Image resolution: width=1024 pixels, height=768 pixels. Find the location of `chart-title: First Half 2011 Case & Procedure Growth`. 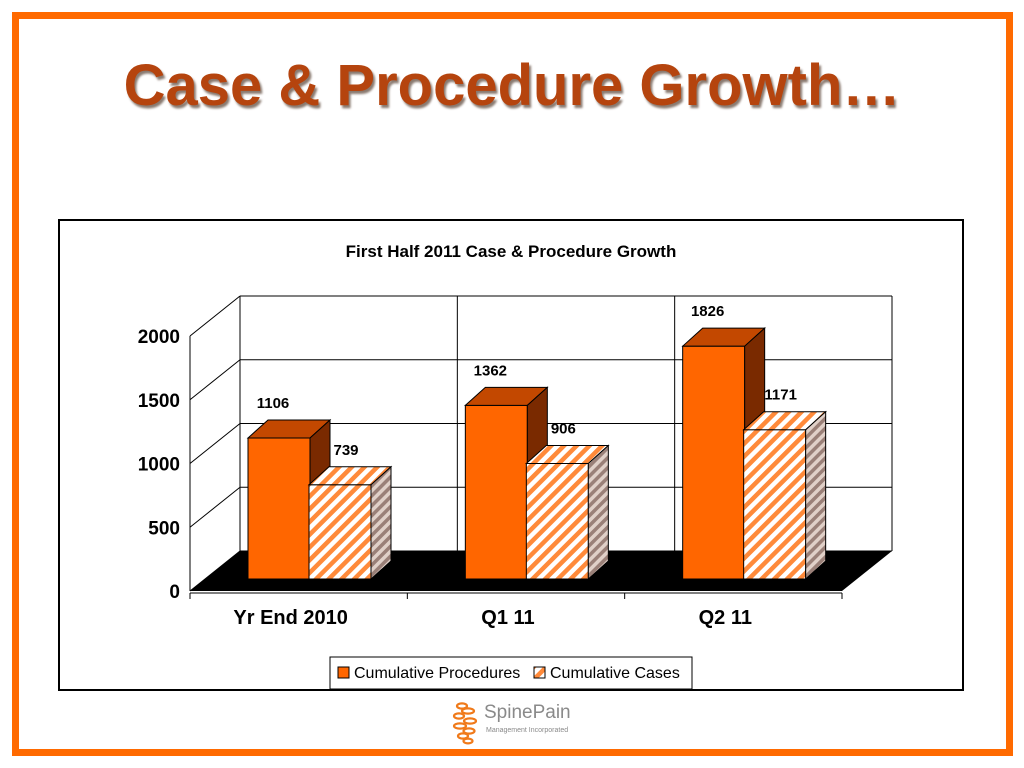

chart-title: First Half 2011 Case & Procedure Growth is located at coordinates (511, 251).